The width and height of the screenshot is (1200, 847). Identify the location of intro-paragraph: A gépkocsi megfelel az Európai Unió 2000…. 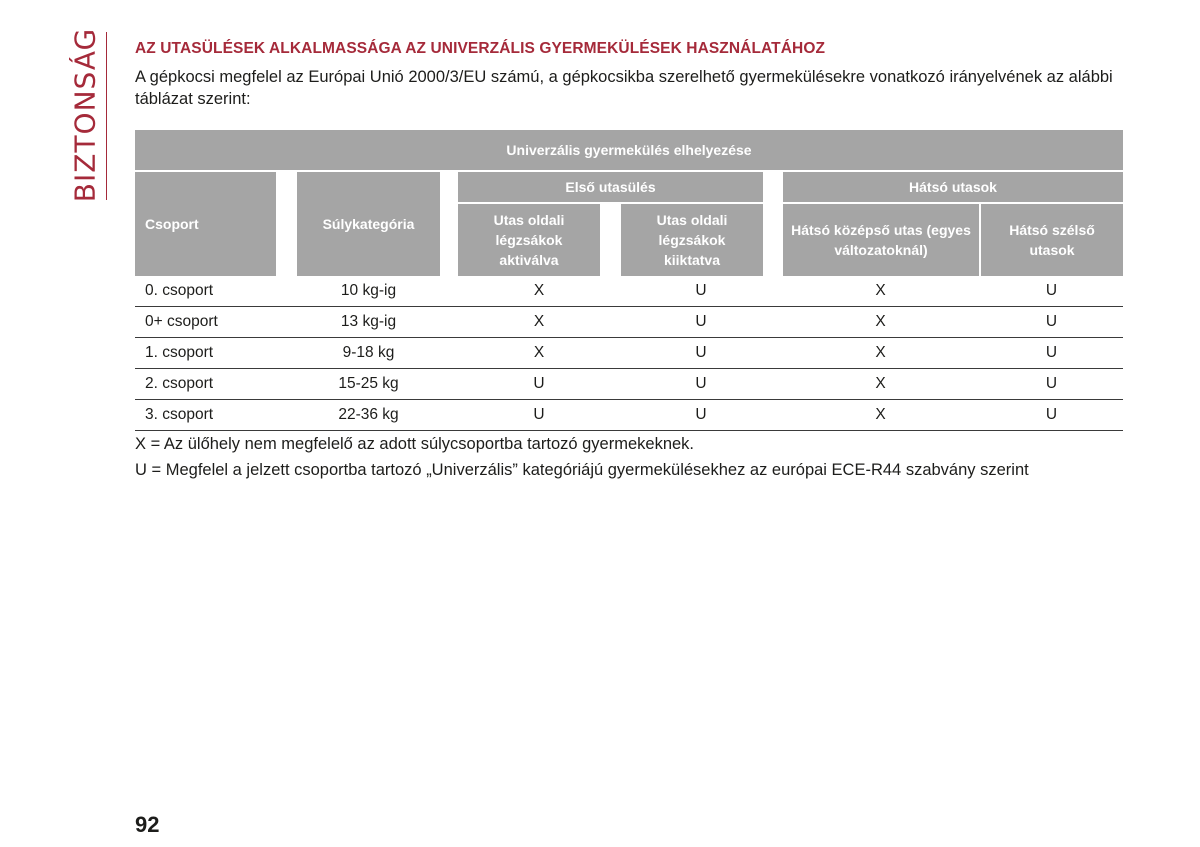
(624, 88).